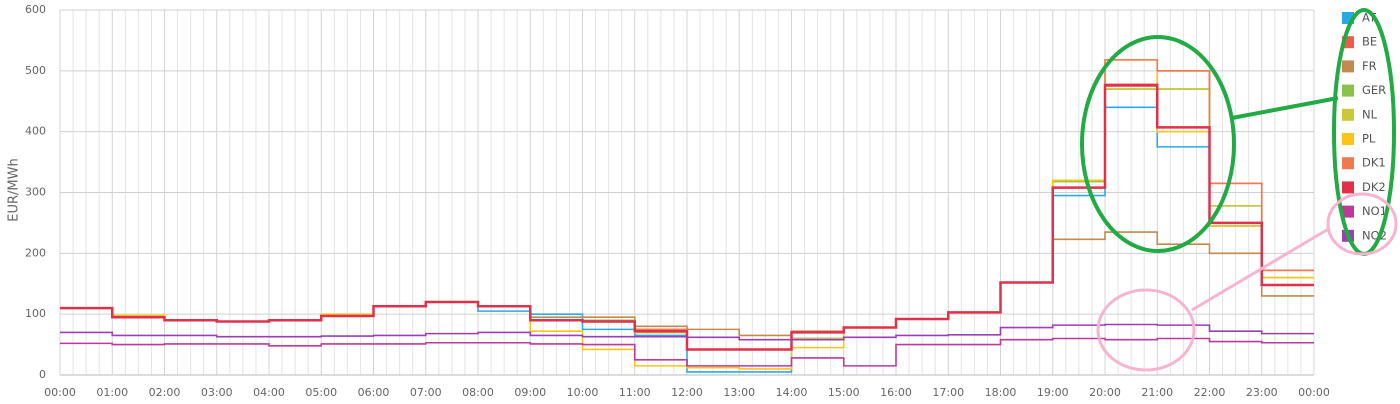  I want to click on y-tick-label: 500, so click(35, 70).